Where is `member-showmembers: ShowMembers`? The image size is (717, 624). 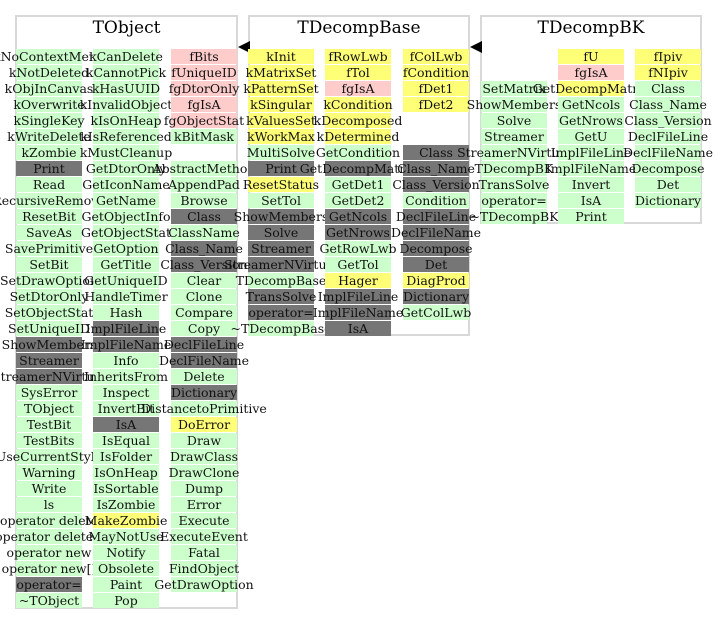
member-showmembers: ShowMembers is located at coordinates (281, 216).